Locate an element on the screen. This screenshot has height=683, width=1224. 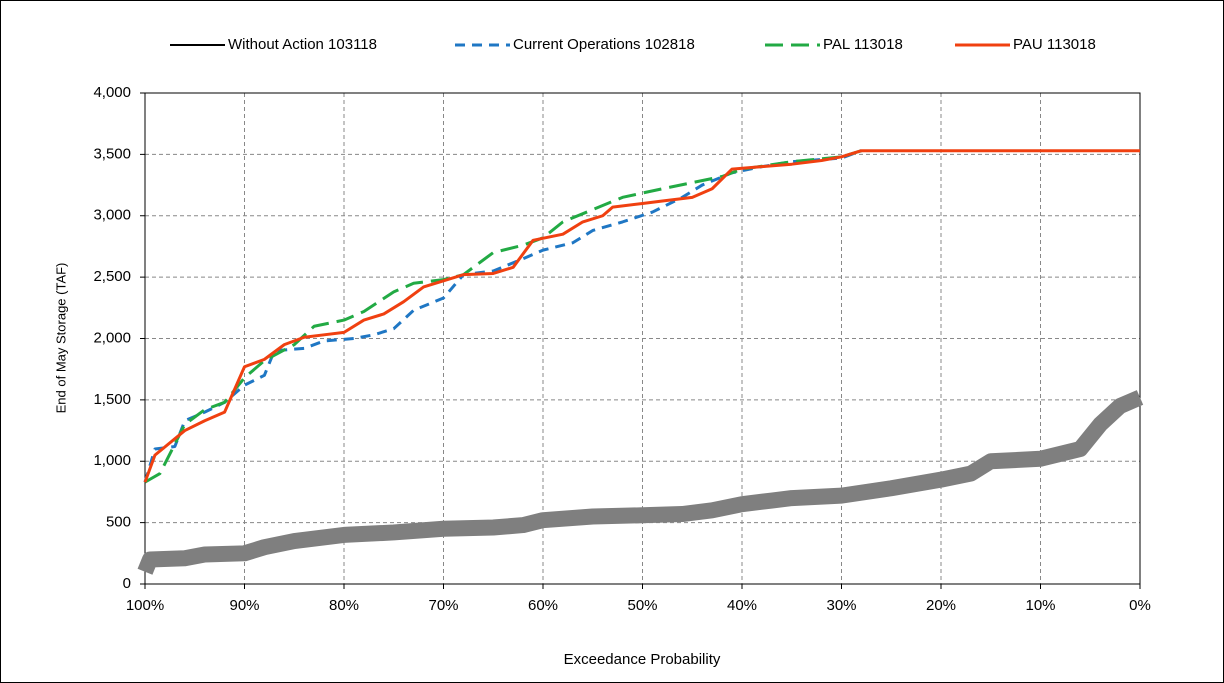
y-axis-label: End of May Storage (TAF) is located at coordinates (60, 338).